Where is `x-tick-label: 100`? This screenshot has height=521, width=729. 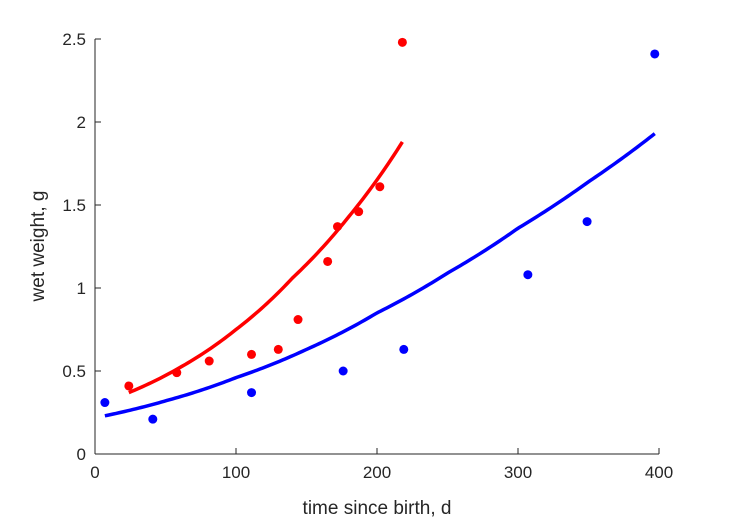 x-tick-label: 100 is located at coordinates (236, 472).